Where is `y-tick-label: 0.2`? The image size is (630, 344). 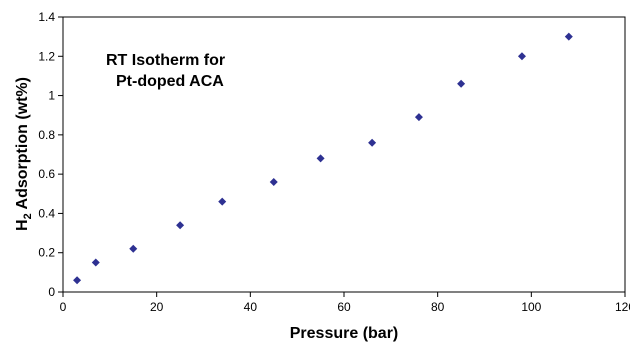 y-tick-label: 0.2 is located at coordinates (46, 253).